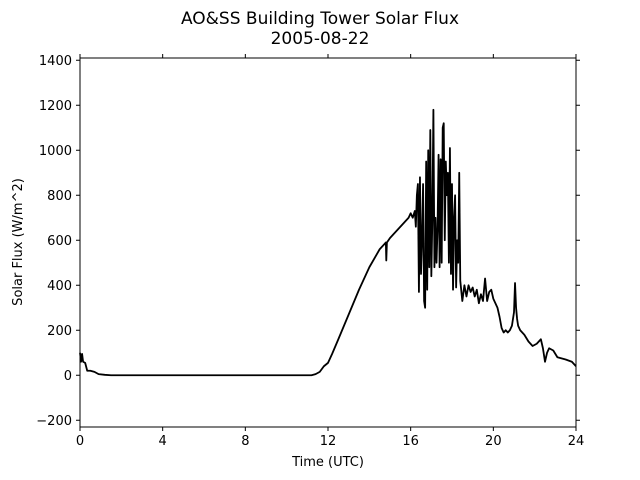  I want to click on y-axis-label: Solar Flux (W/m^2), so click(18, 242).